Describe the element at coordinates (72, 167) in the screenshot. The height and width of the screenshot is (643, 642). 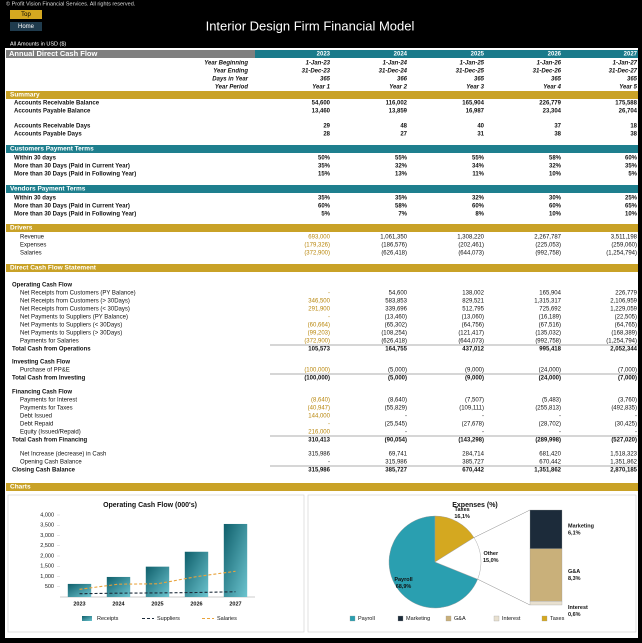
I see `row-label: More than 30 Days (Paid in Current Year)` at that location.